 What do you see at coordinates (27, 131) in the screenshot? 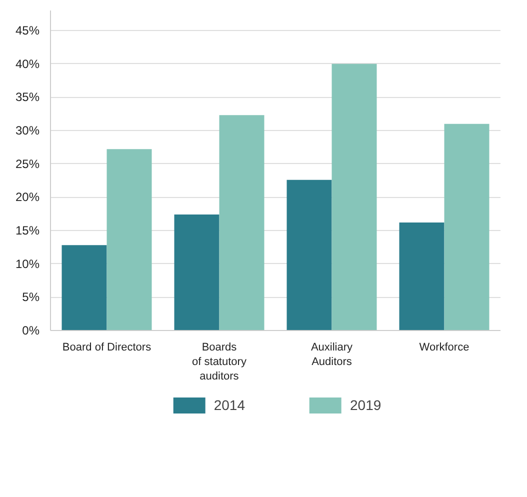
I see `y-tick-label: 30%` at bounding box center [27, 131].